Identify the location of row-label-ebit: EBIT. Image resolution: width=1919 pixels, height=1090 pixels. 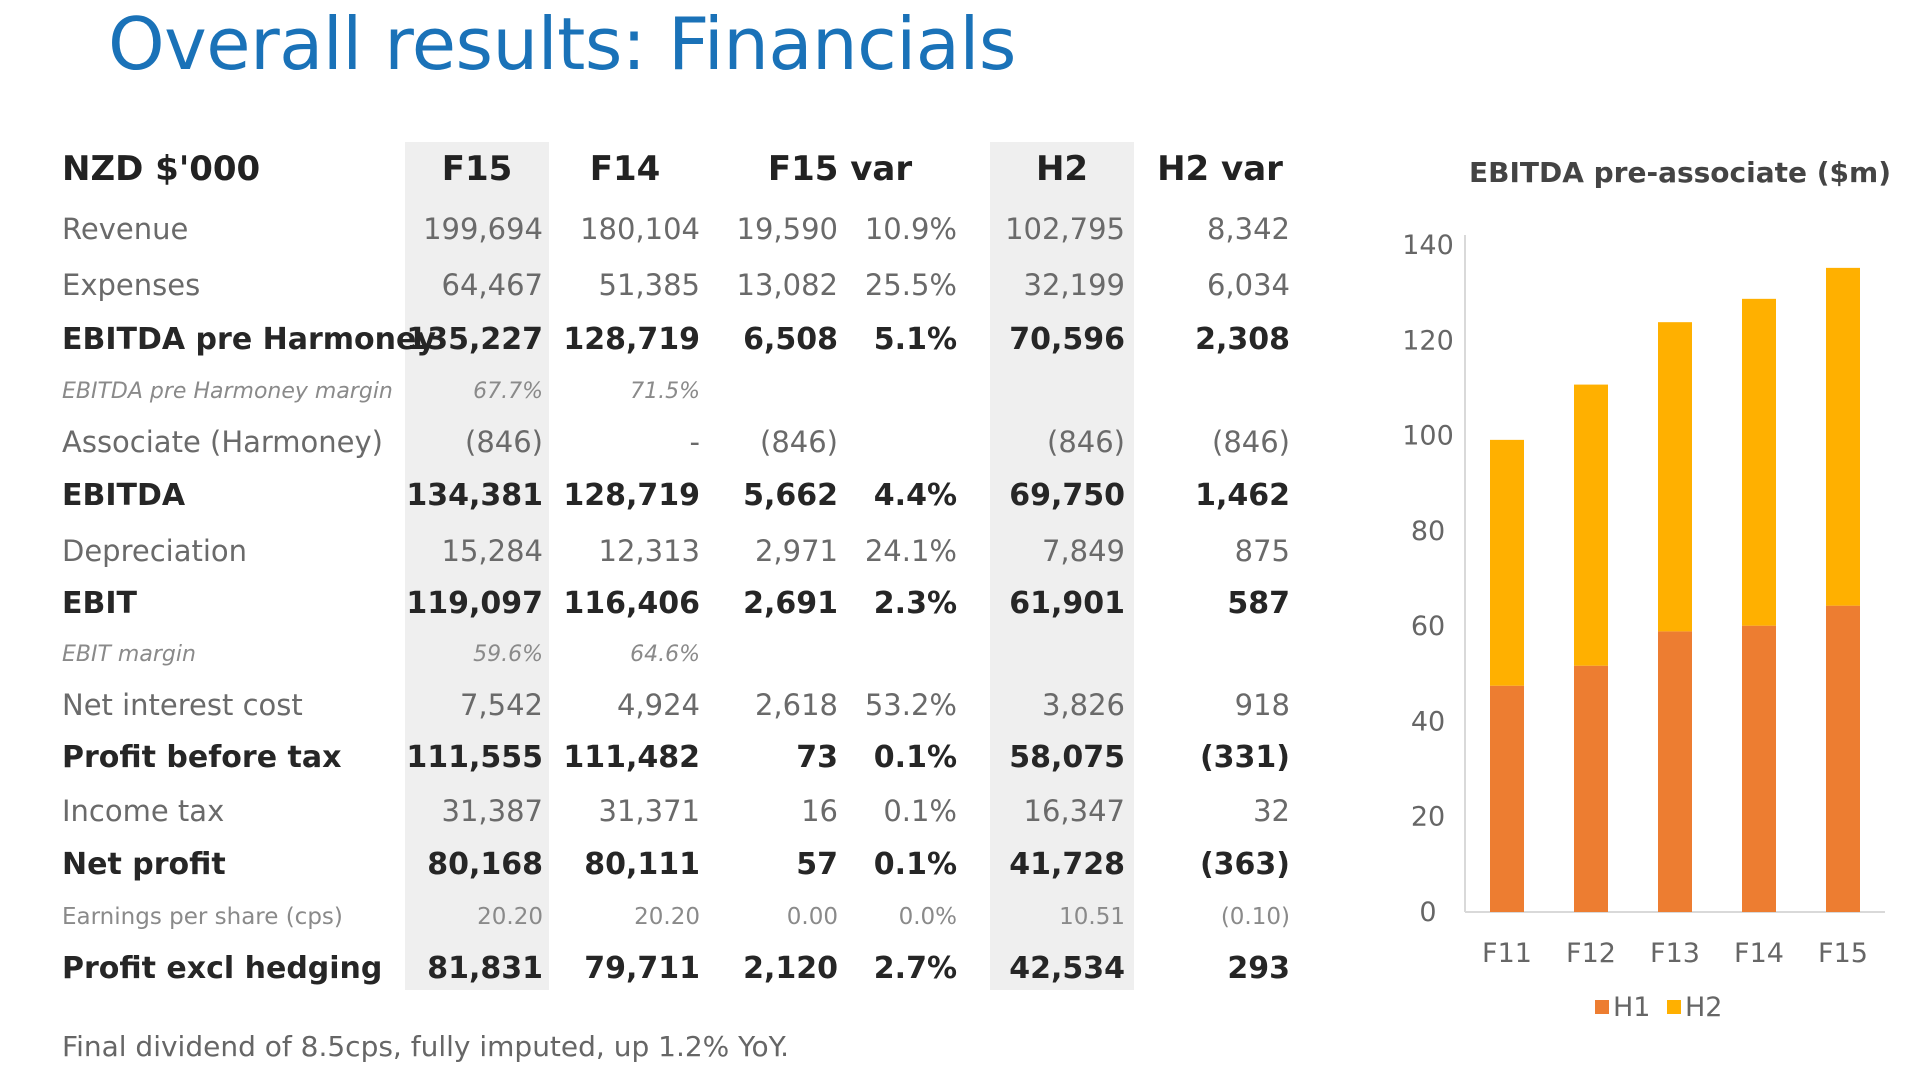
(99, 603).